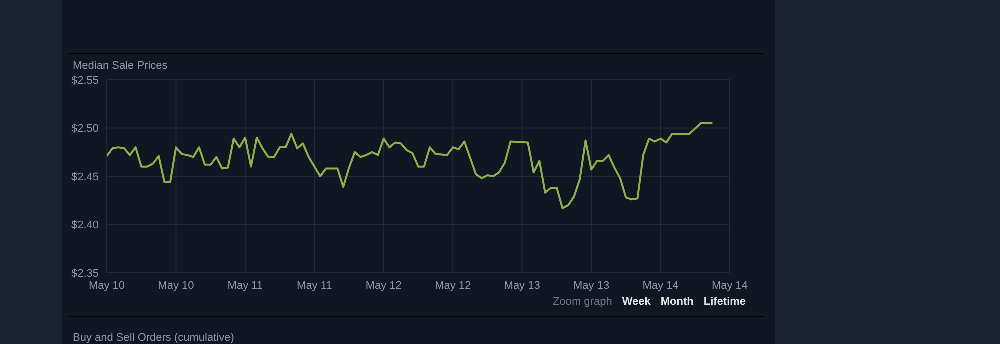  Describe the element at coordinates (85, 80) in the screenshot. I see `y-tick-label: $2.55` at that location.